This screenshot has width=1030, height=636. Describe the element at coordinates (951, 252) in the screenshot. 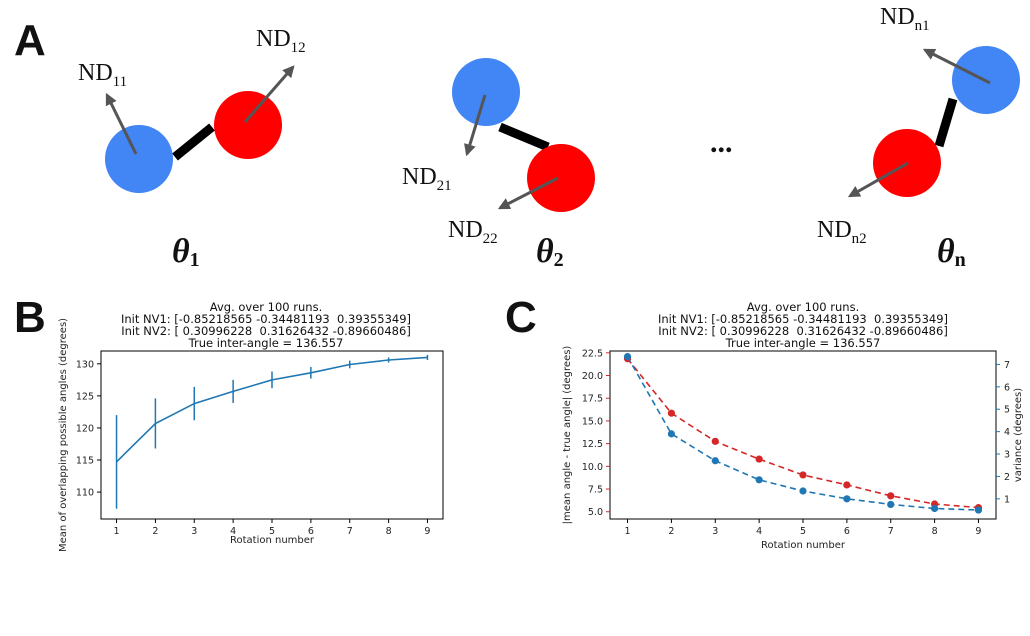

I see `theta-n: θn` at that location.